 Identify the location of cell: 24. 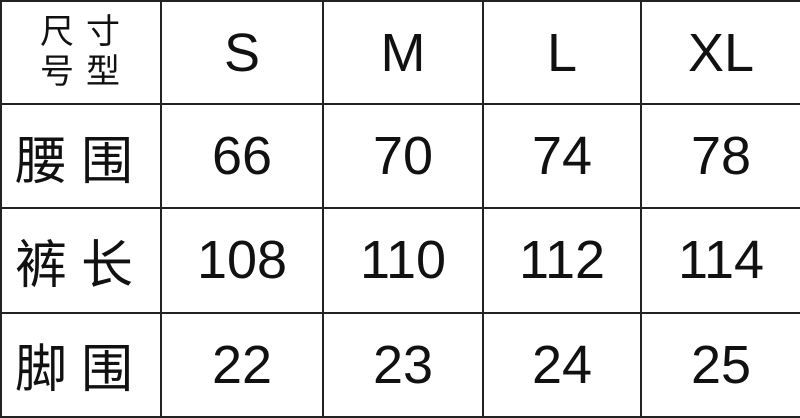
(562, 364).